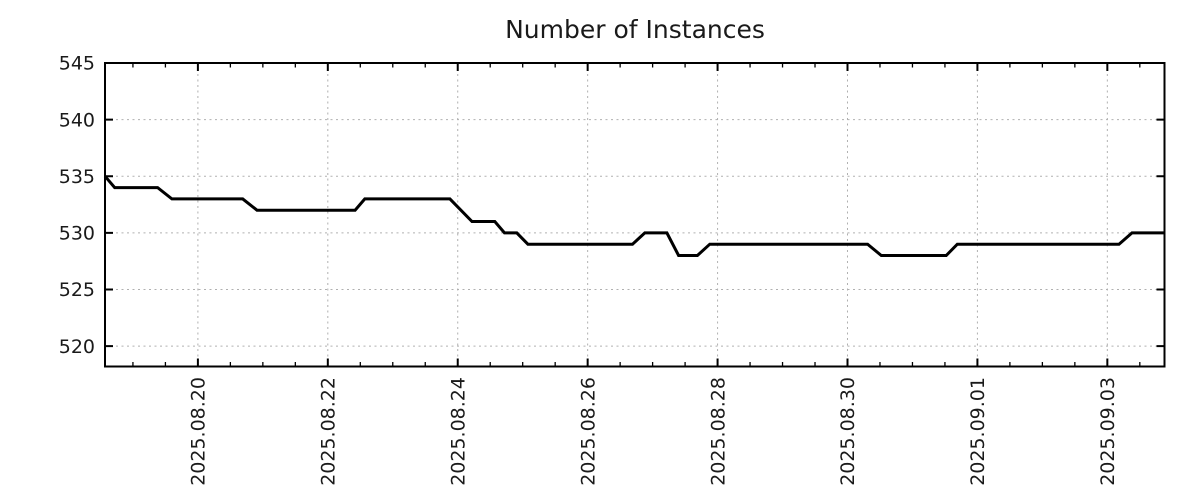  I want to click on x-tick-label: 2025.08.22, so click(328, 431).